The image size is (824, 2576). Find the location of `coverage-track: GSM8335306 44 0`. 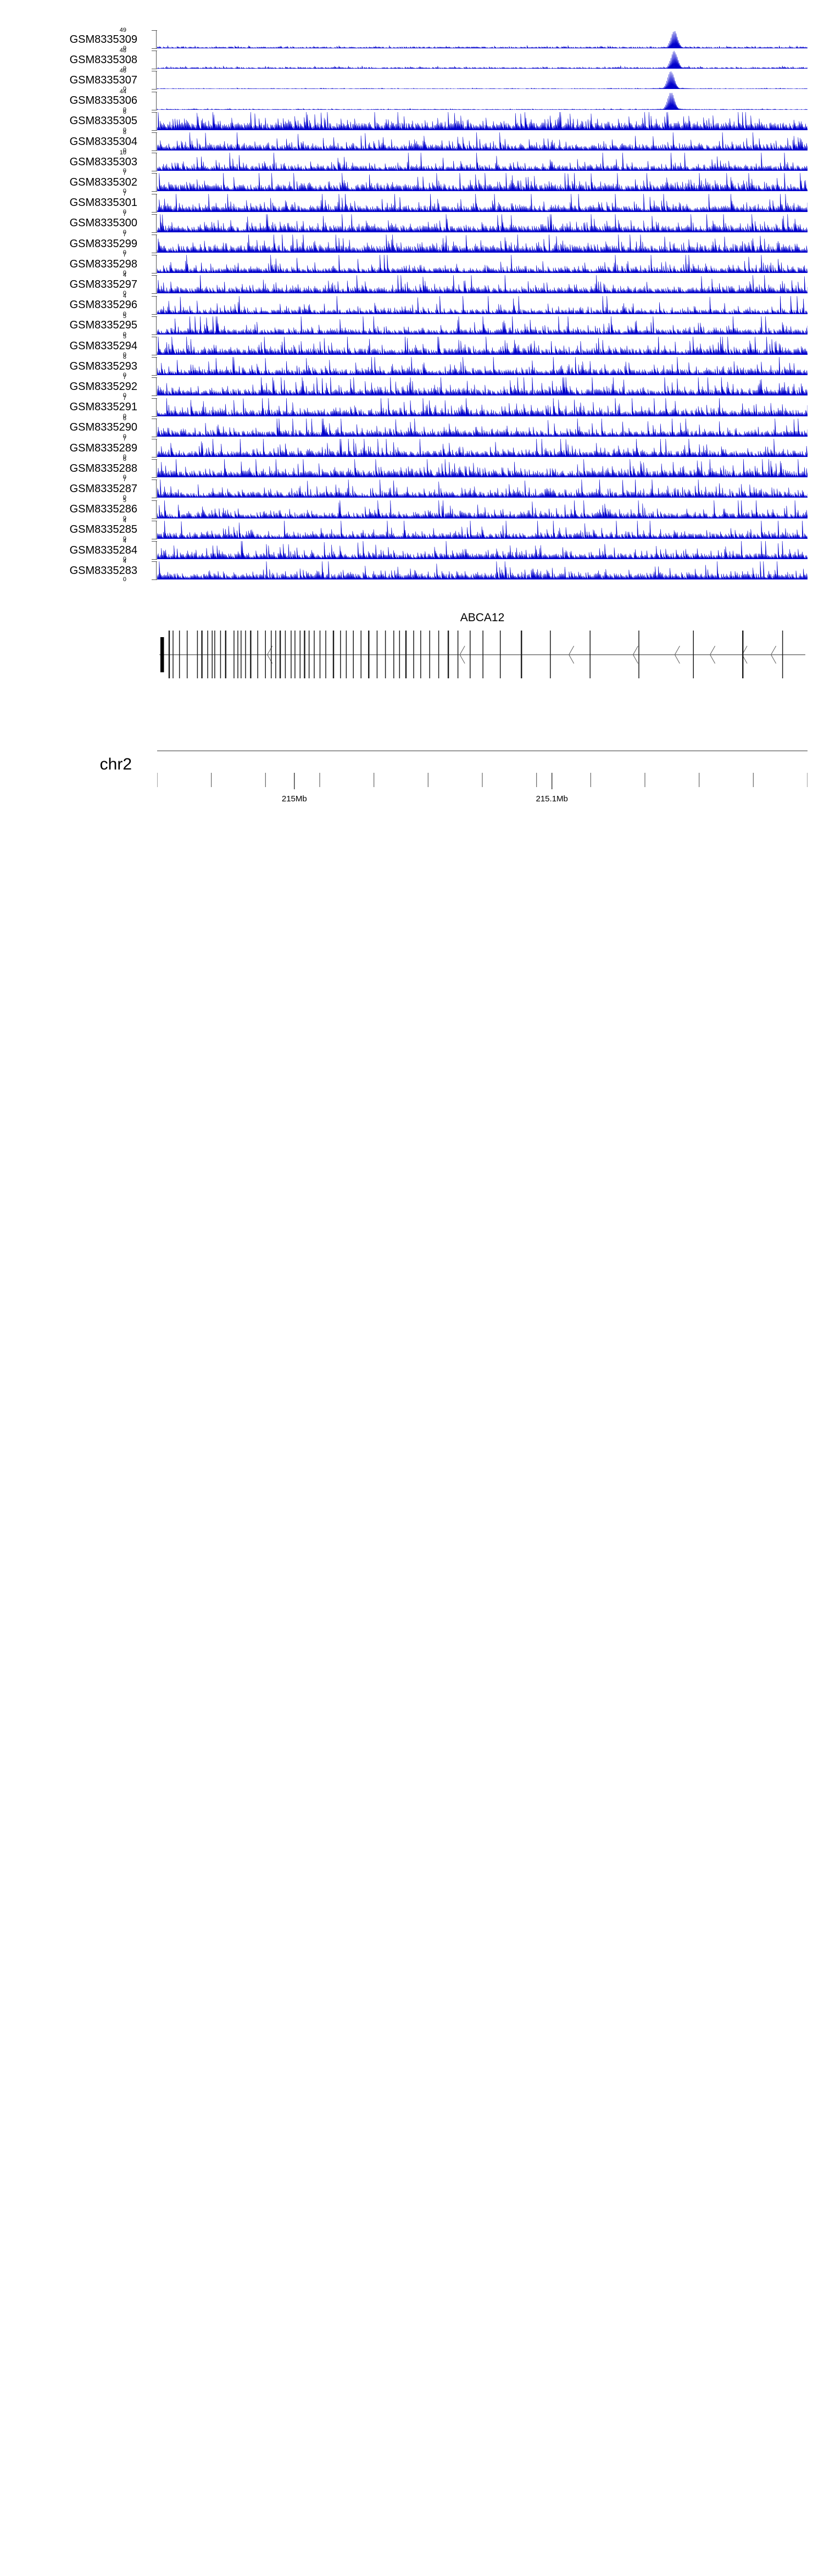

coverage-track: GSM8335306 44 0 is located at coordinates (412, 100).